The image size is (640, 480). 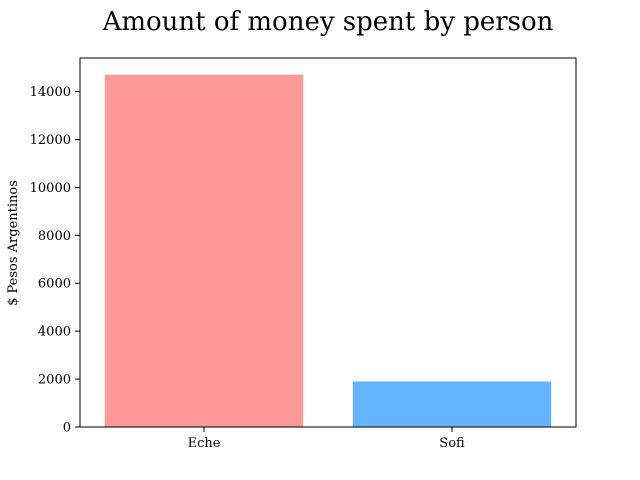 I want to click on y-tick-label: 8000, so click(x=54, y=236).